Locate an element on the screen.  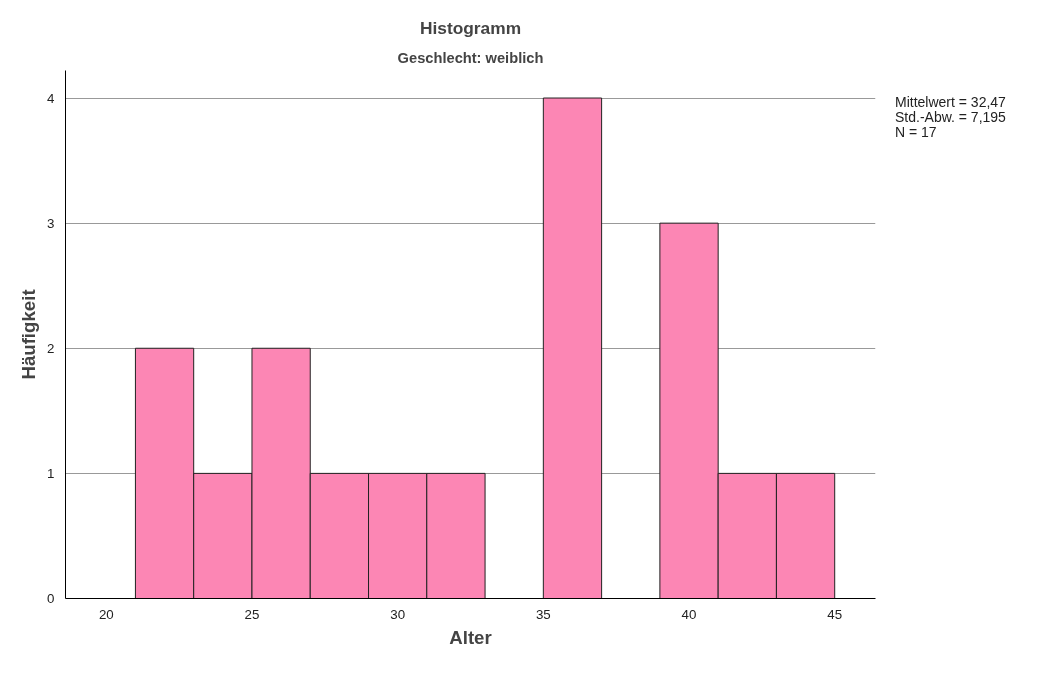
y-tick-label: 0 is located at coordinates (51, 598).